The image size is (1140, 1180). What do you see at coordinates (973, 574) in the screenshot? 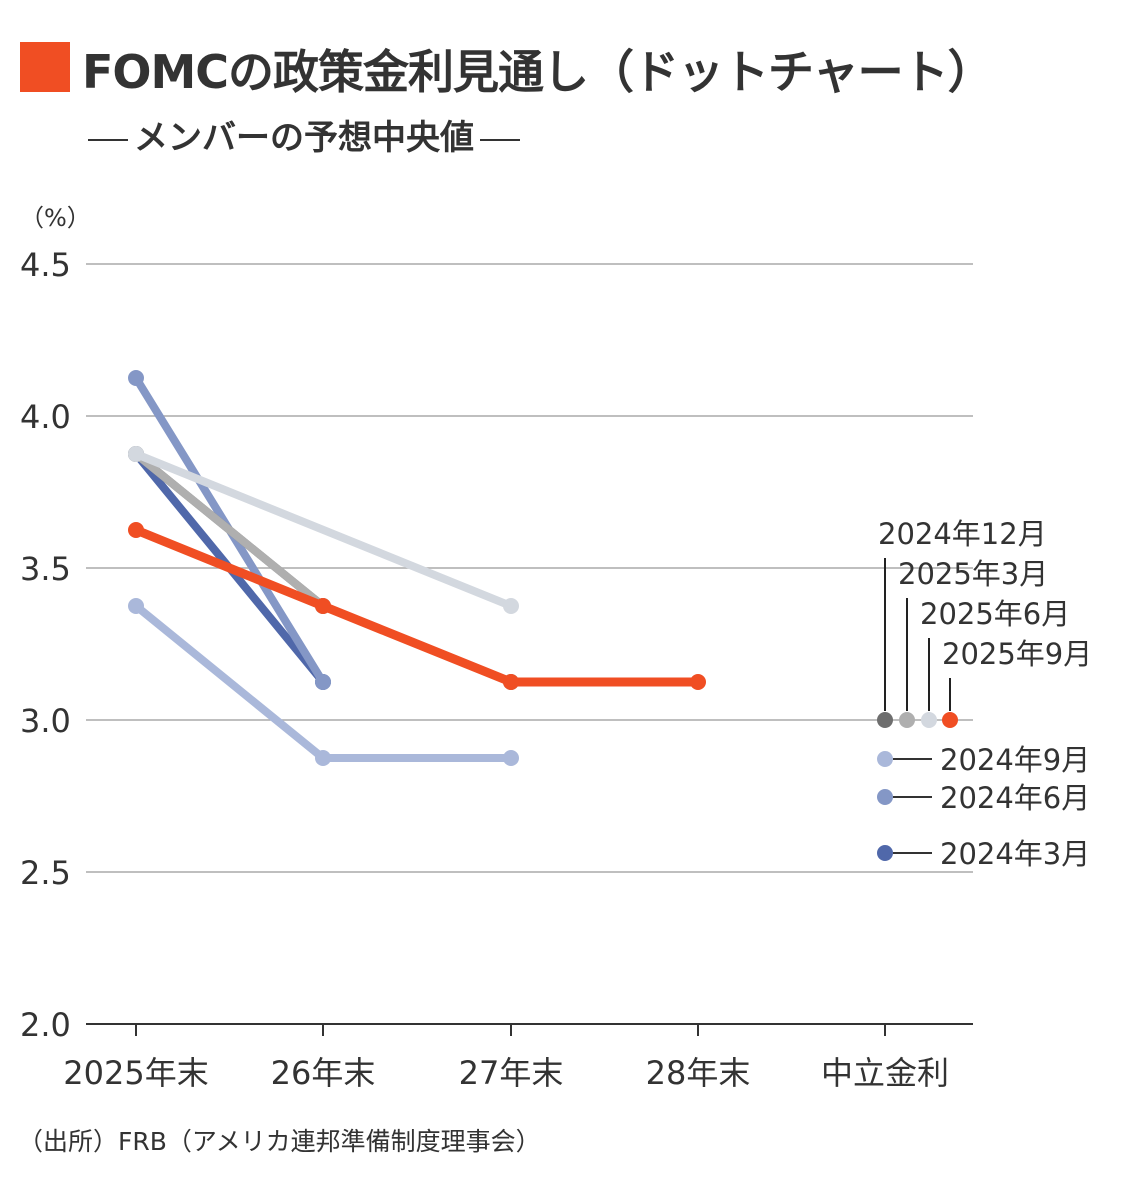
I see `neutral-label: 2025年3月` at bounding box center [973, 574].